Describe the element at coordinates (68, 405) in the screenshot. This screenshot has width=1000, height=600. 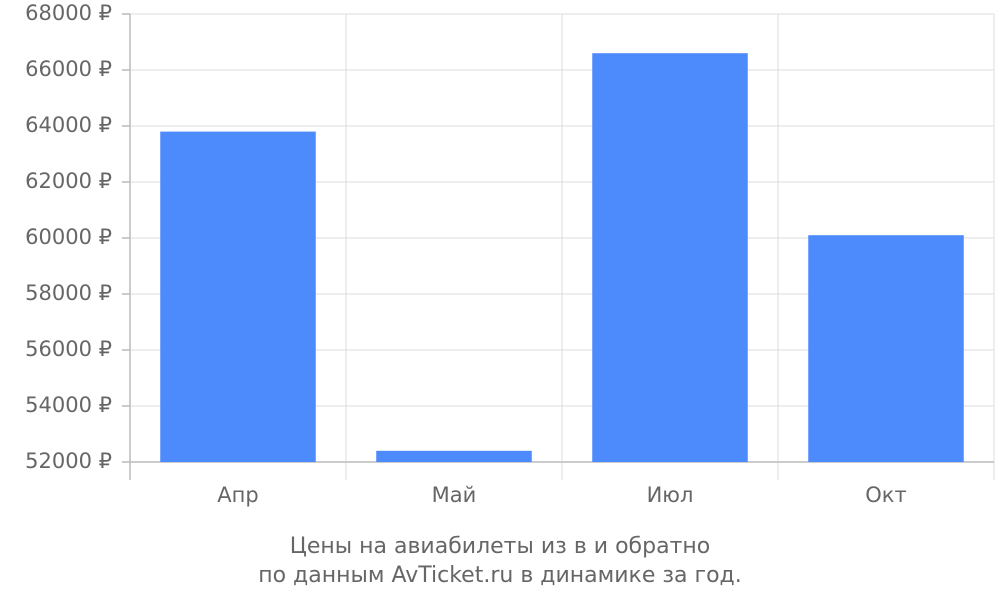
I see `y-tick-label: 54000 ₽` at that location.